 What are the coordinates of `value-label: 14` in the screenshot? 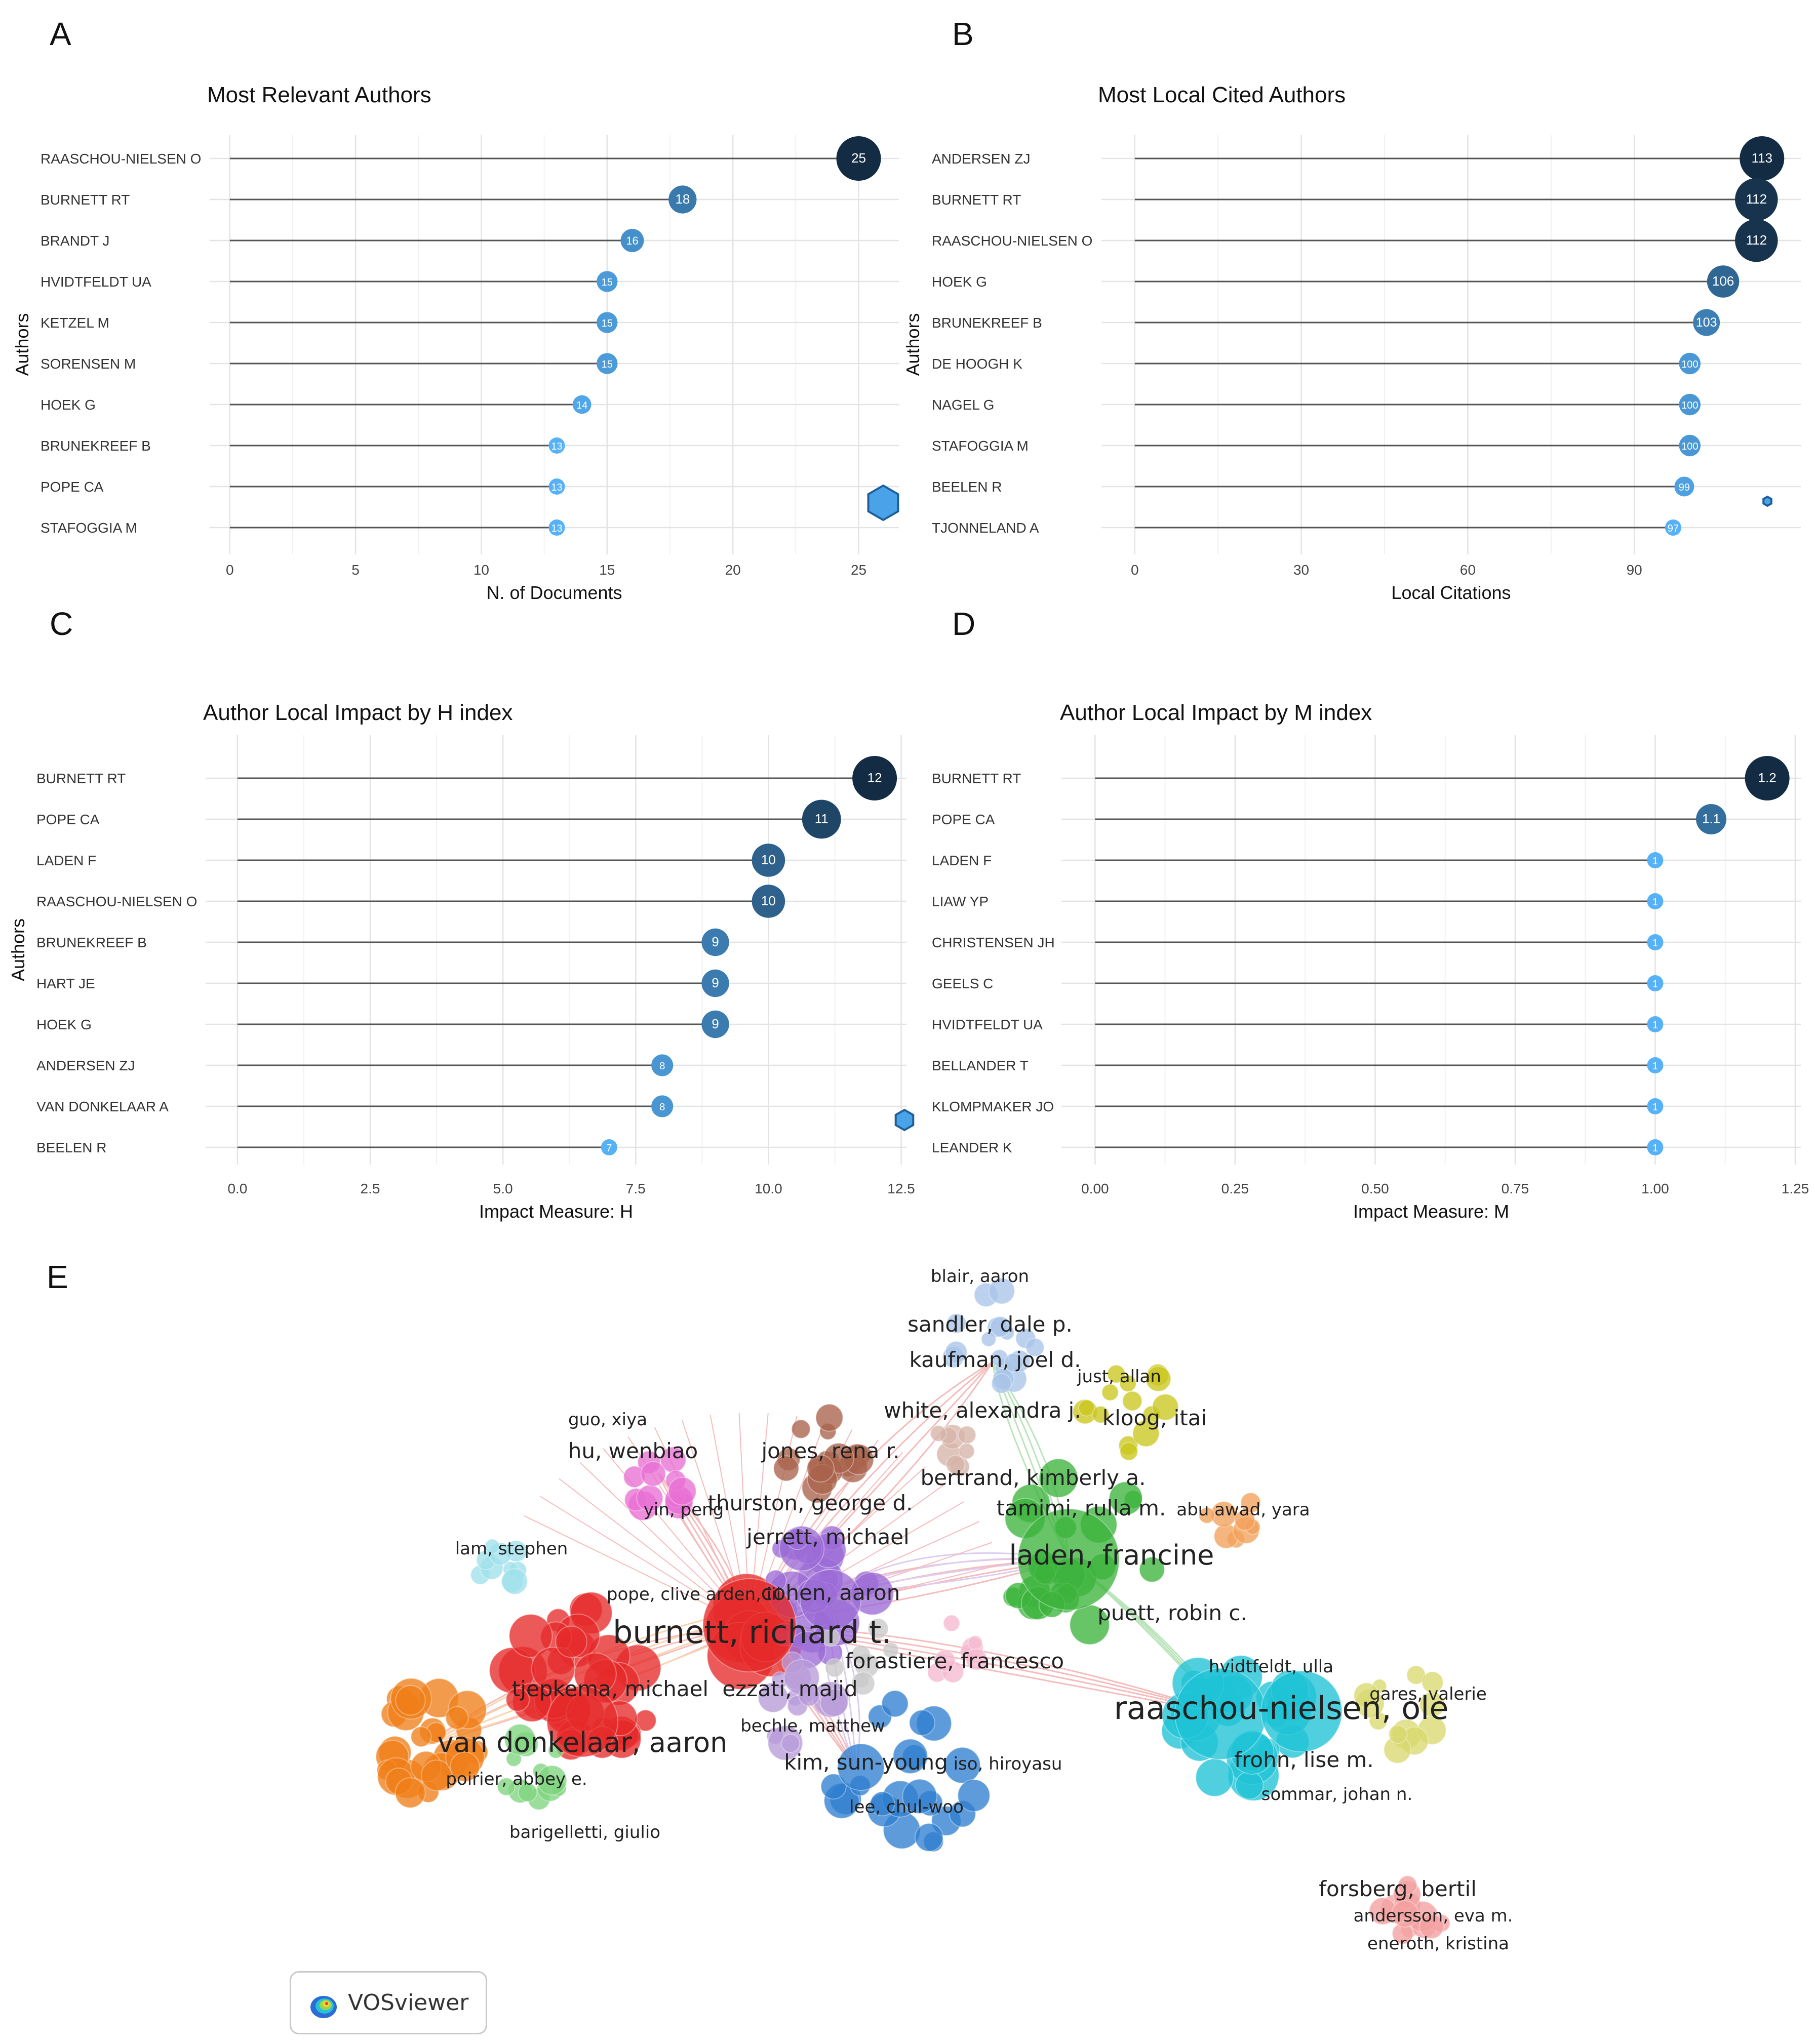 It's located at (581, 405).